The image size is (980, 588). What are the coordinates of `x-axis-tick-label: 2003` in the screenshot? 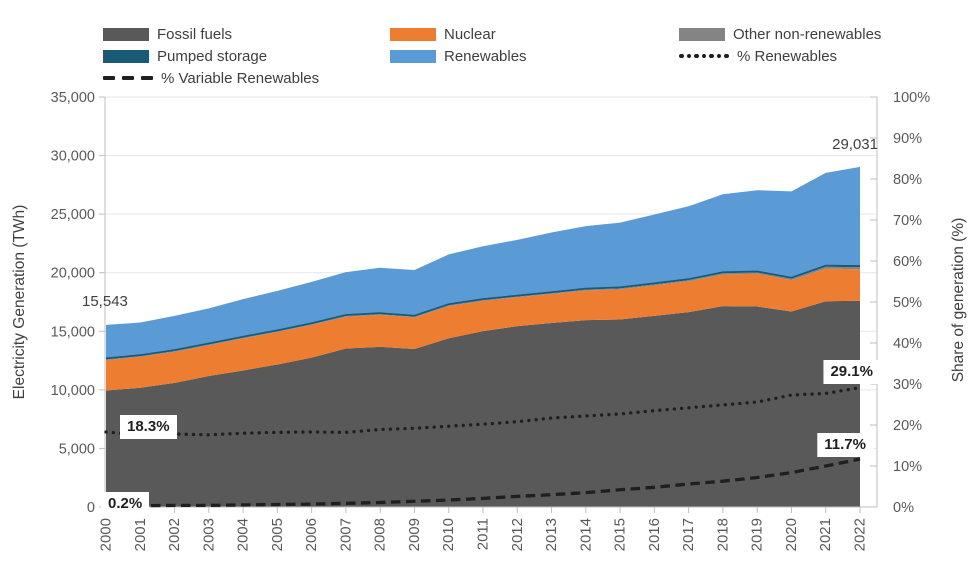 It's located at (208, 534).